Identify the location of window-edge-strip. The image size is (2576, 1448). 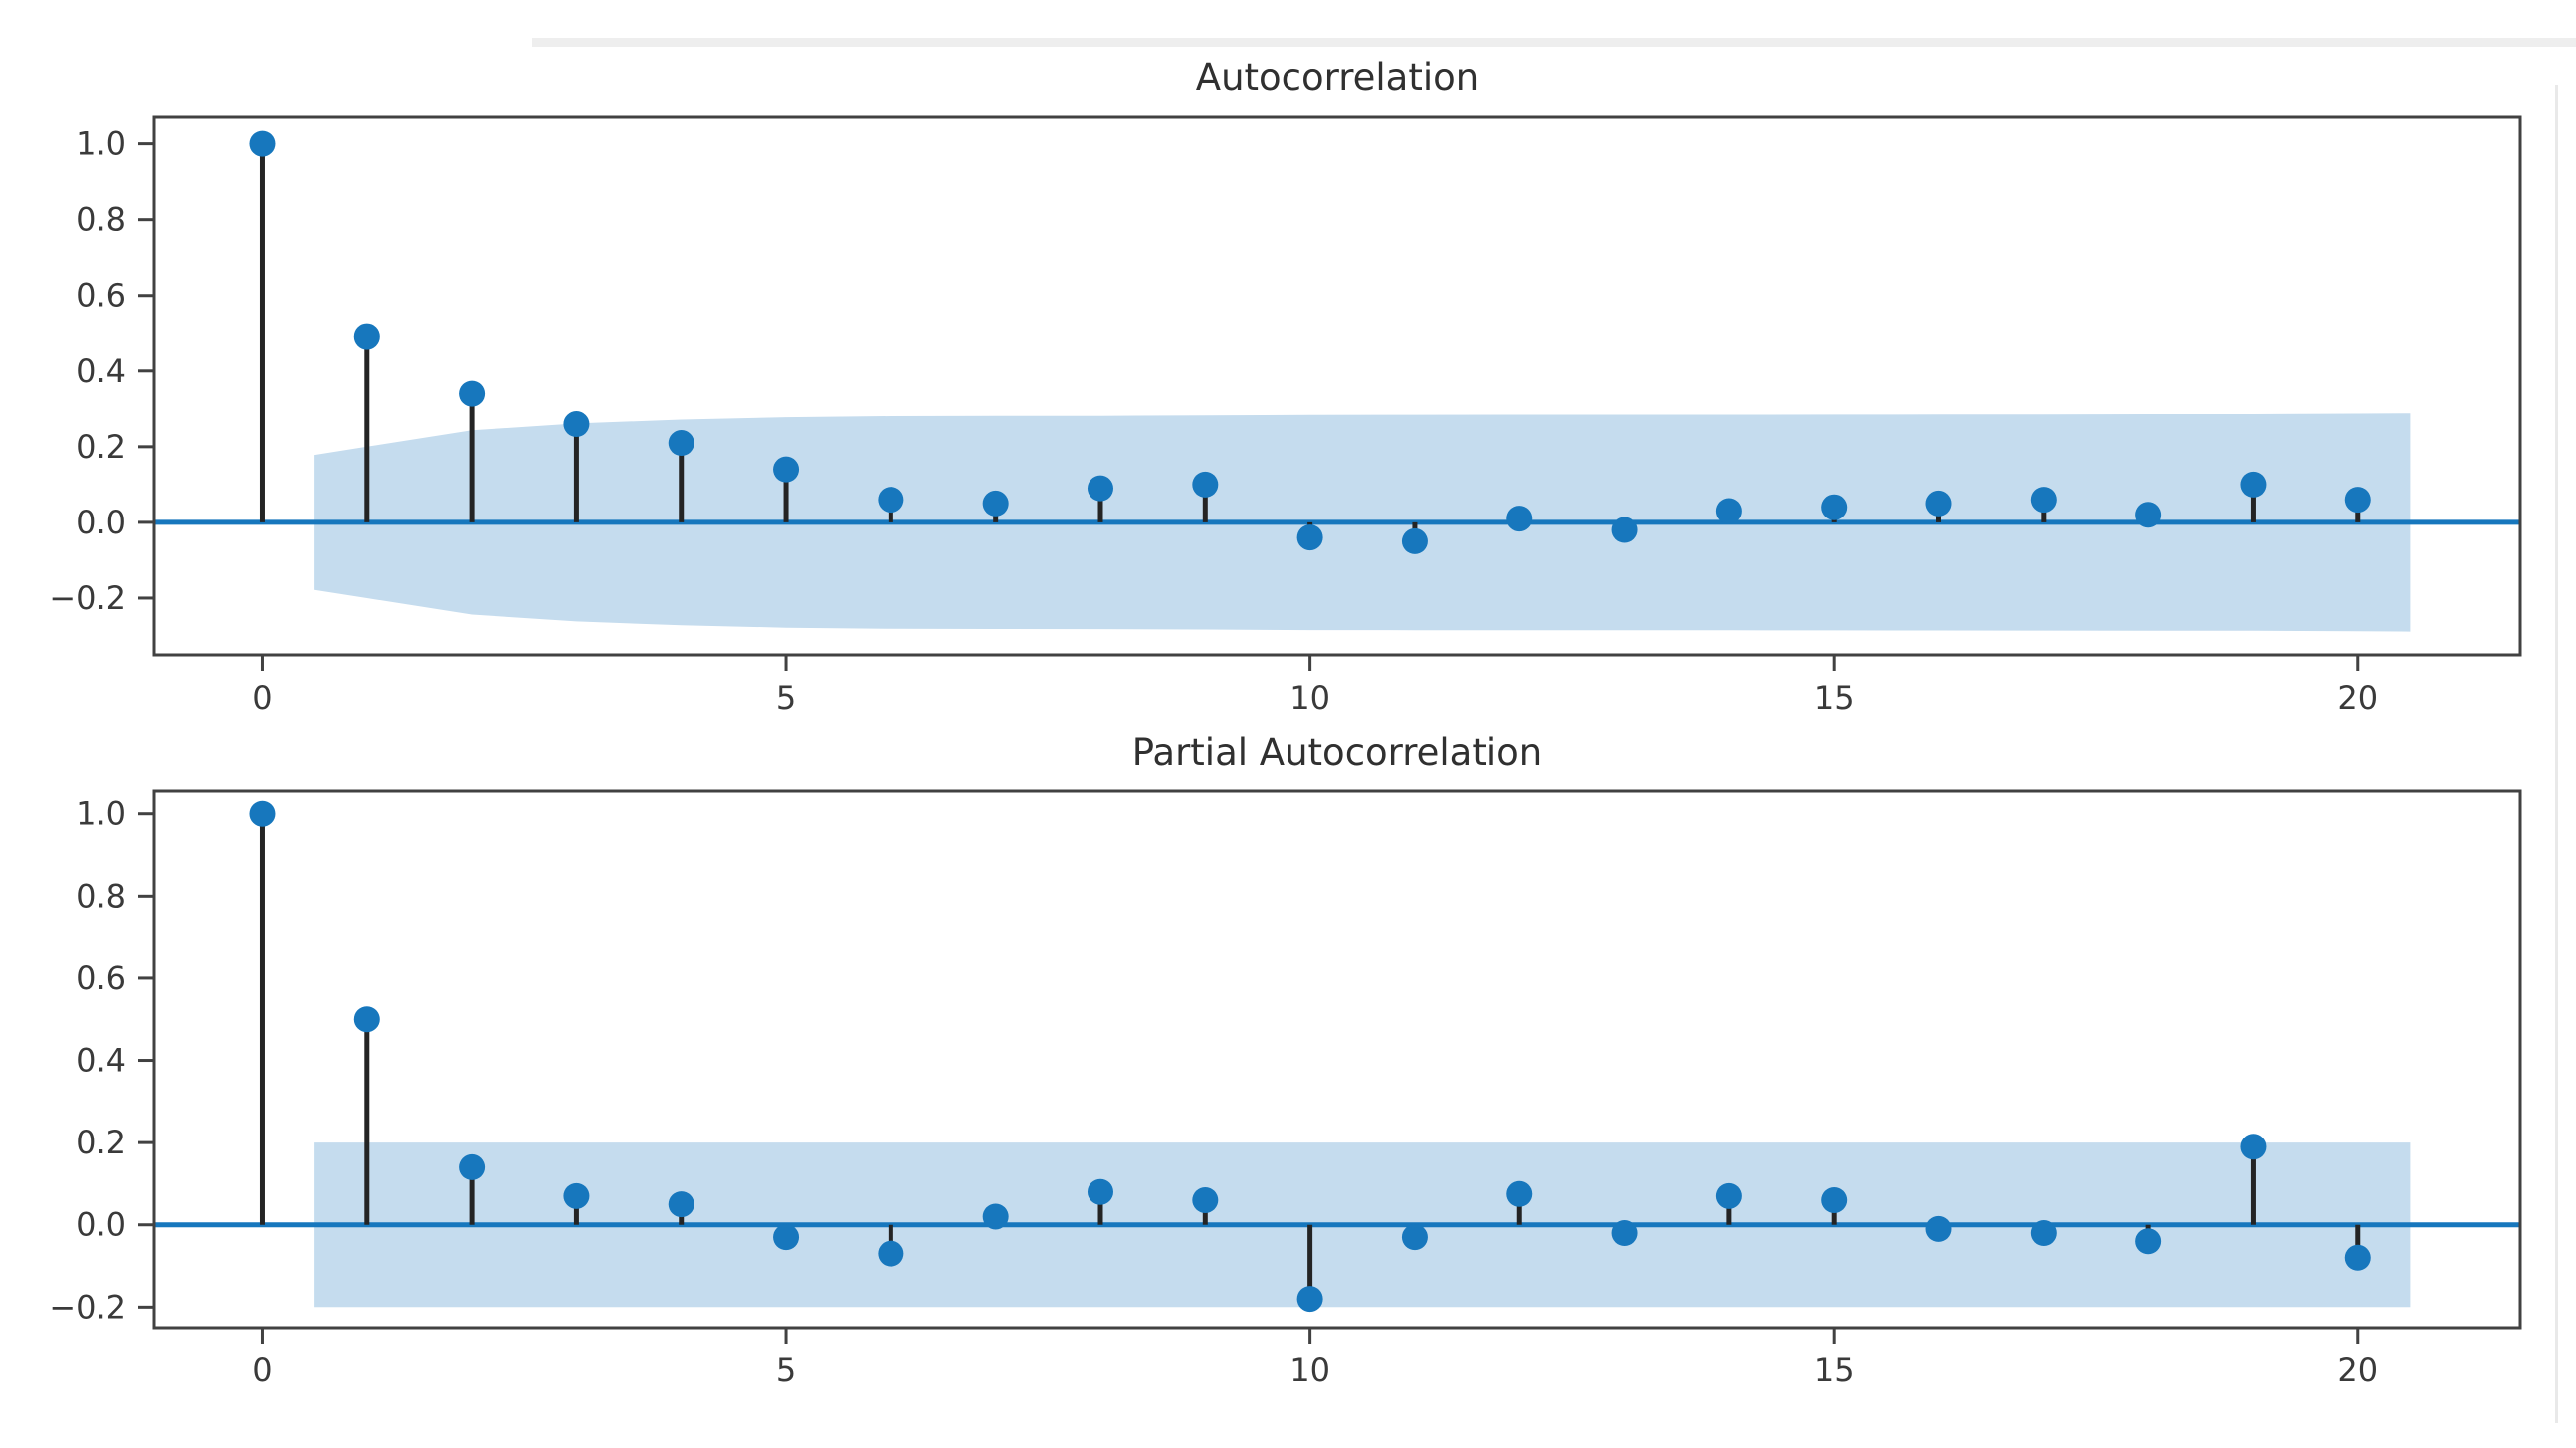
(1554, 42).